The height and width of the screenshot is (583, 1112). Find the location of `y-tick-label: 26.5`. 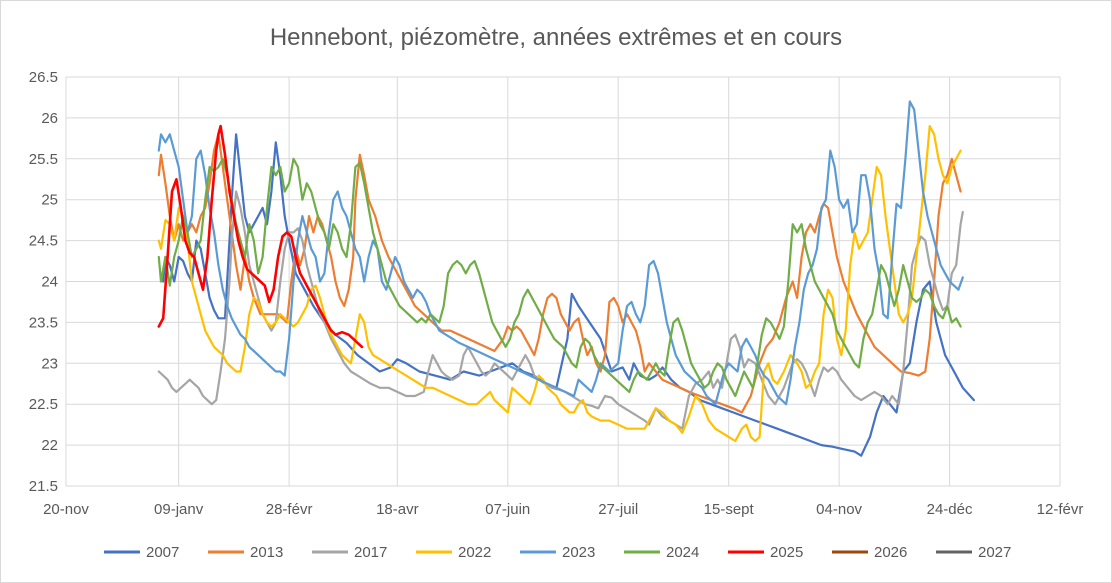

y-tick-label: 26.5 is located at coordinates (43, 77).